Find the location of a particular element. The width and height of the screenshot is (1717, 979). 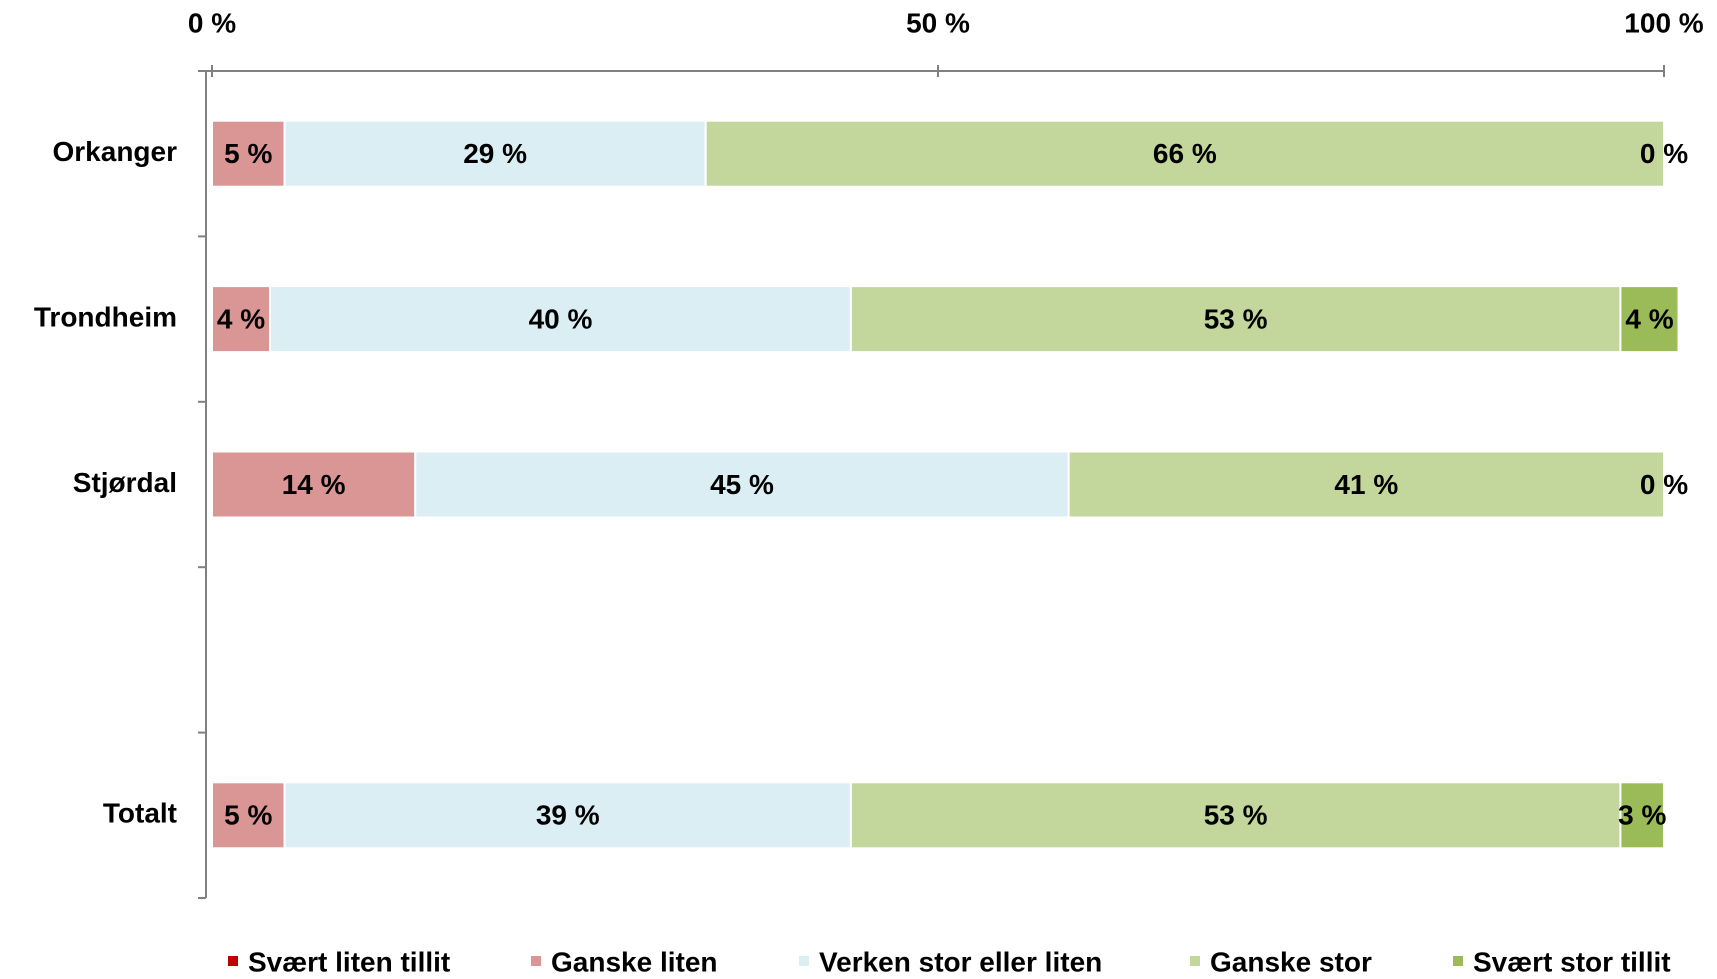

data-label: 66 % is located at coordinates (1185, 153).